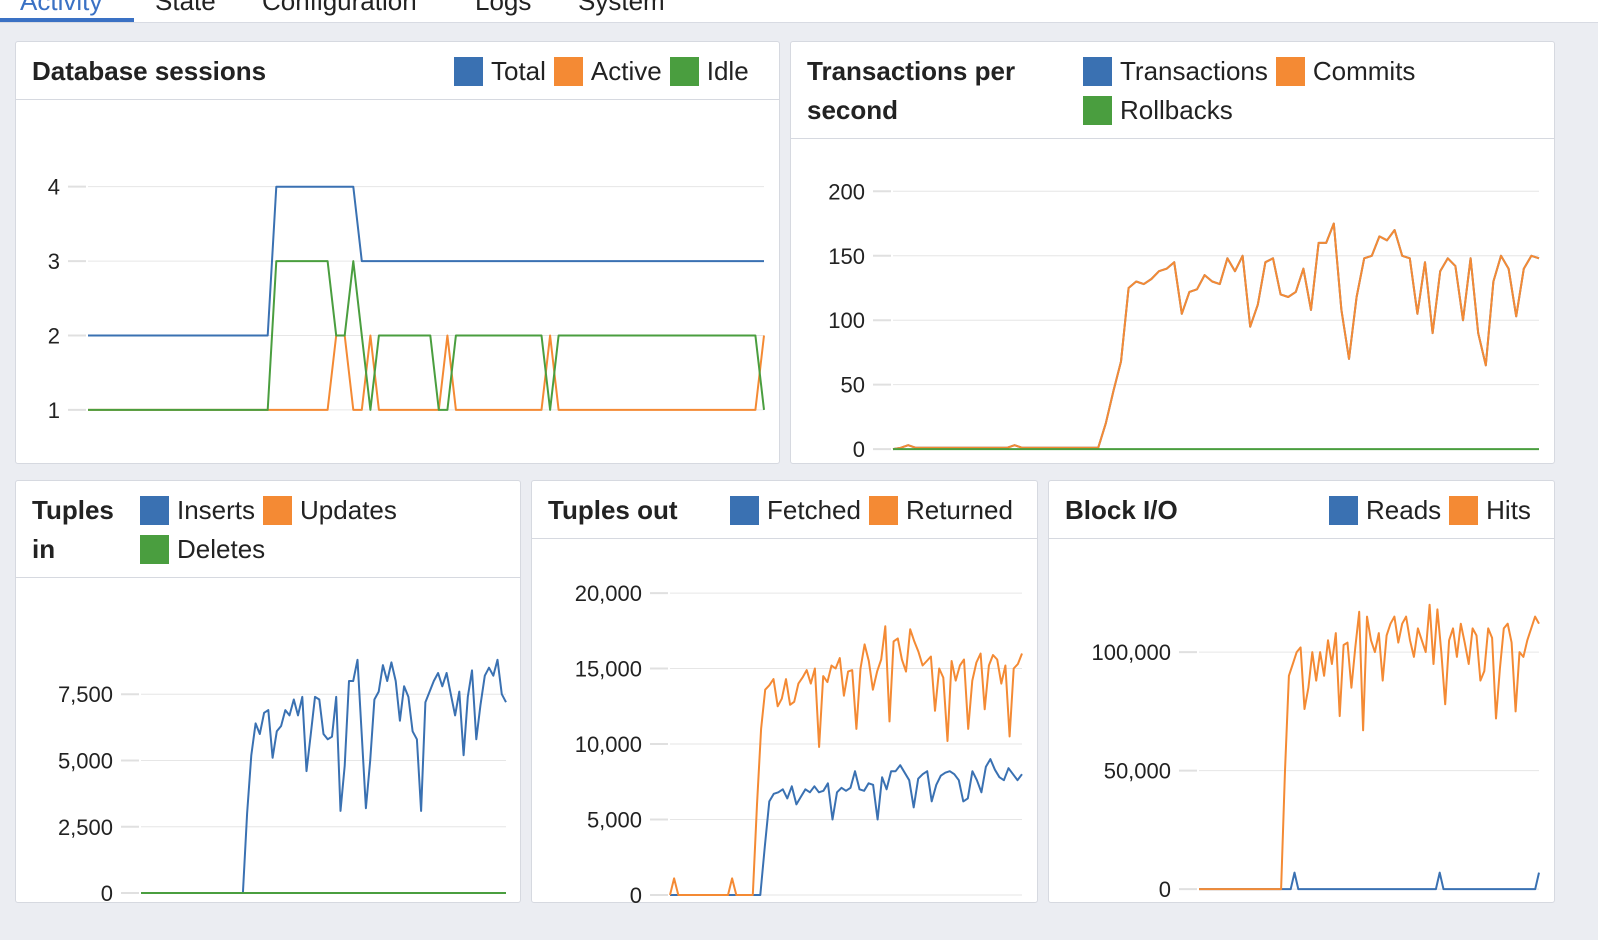 This screenshot has width=1598, height=940. I want to click on chart-legend: Transactions Commits Rollbacks, so click(1303, 91).